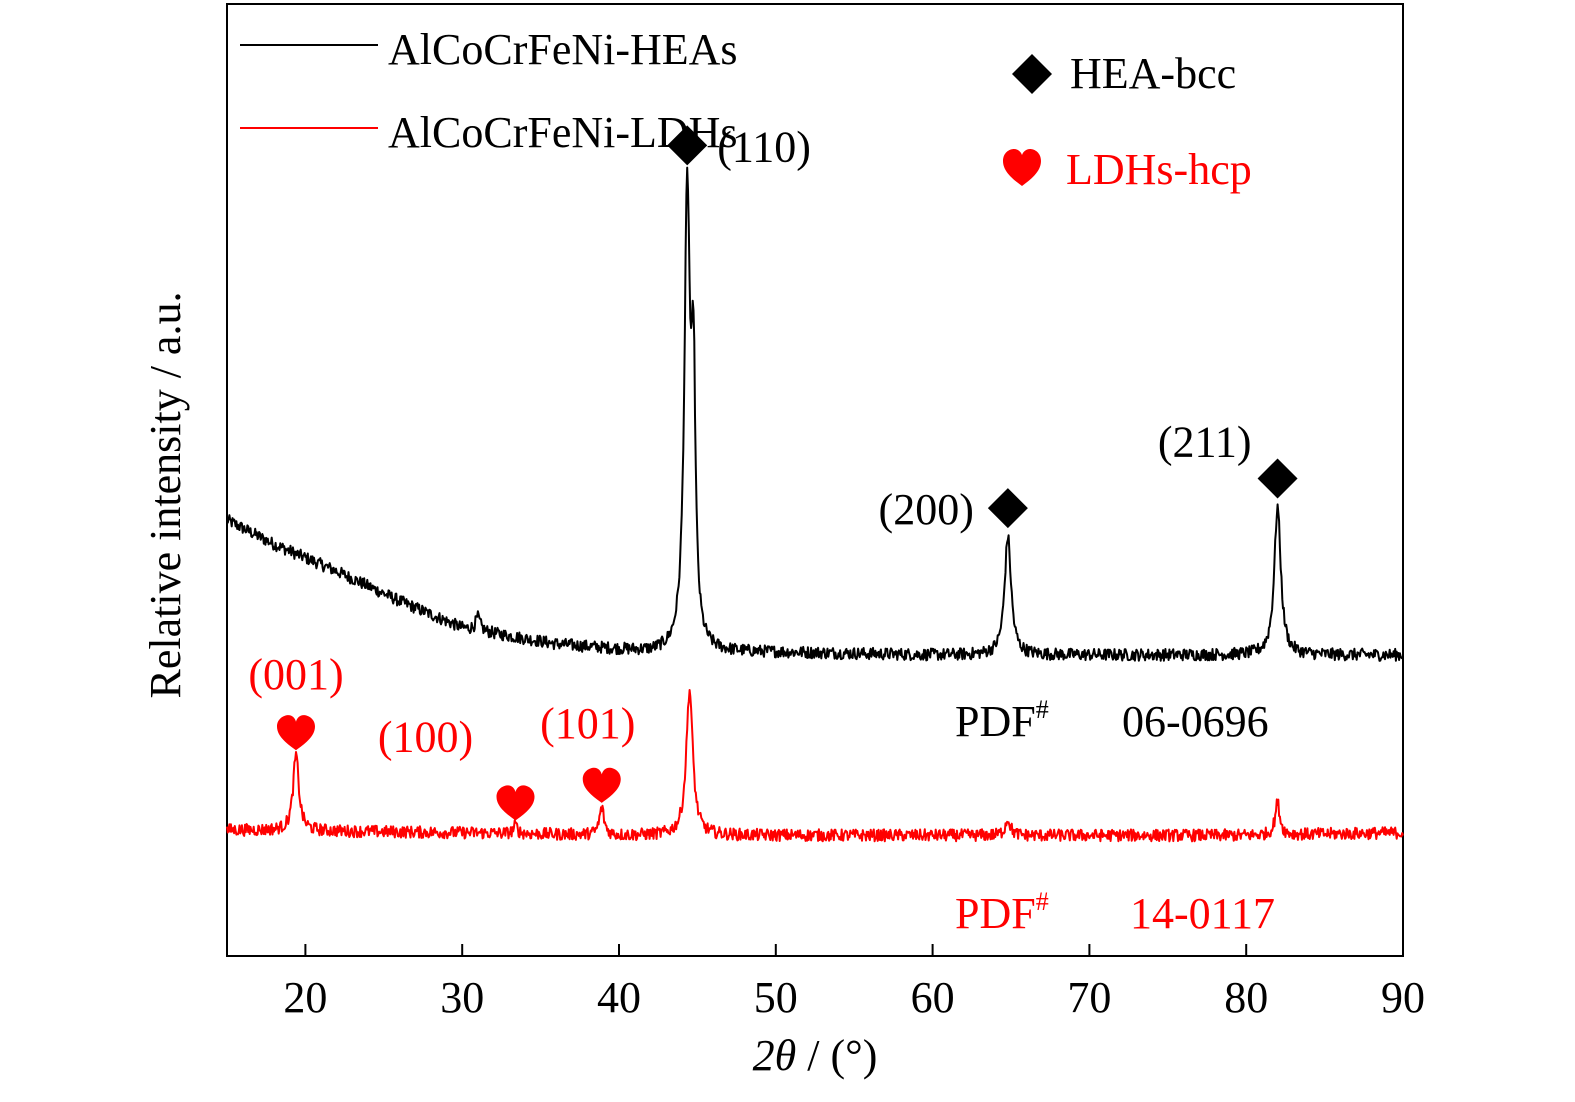  What do you see at coordinates (1089, 997) in the screenshot?
I see `x-tick-label: 70` at bounding box center [1089, 997].